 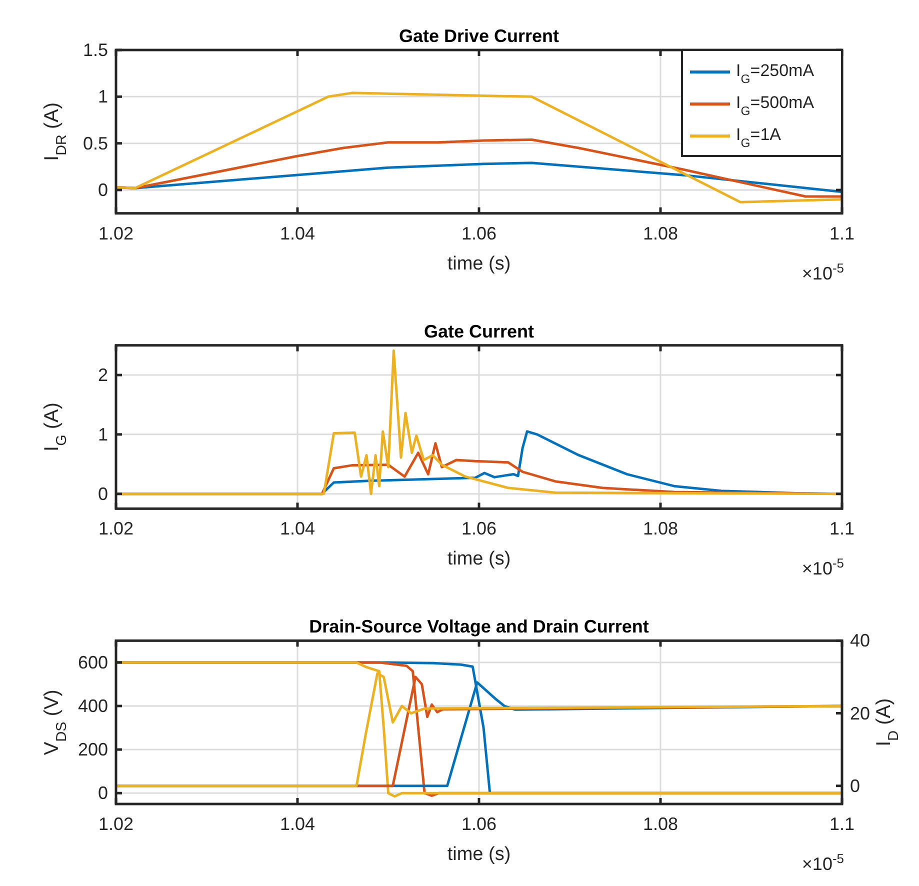 What do you see at coordinates (479, 331) in the screenshot?
I see `chart-title: Gate Current` at bounding box center [479, 331].